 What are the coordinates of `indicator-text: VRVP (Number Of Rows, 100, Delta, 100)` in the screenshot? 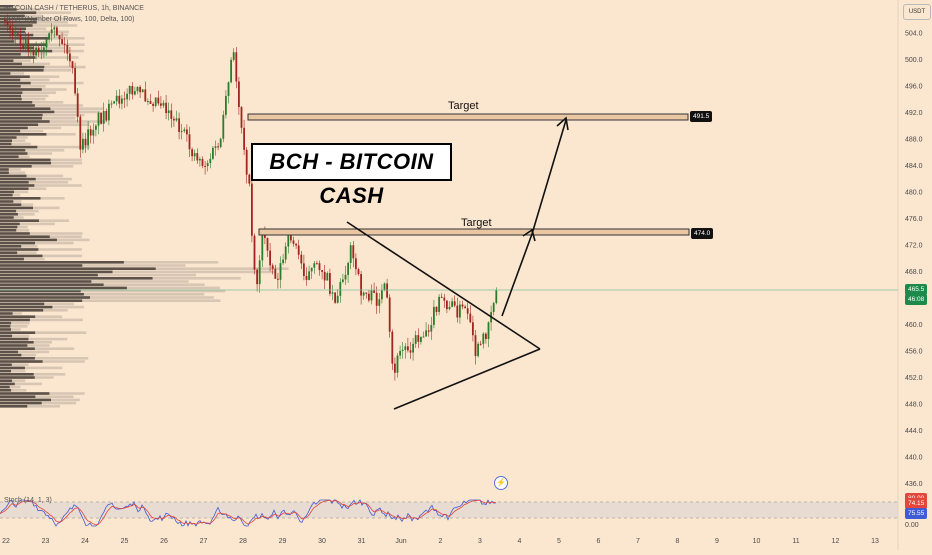 It's located at (69, 19).